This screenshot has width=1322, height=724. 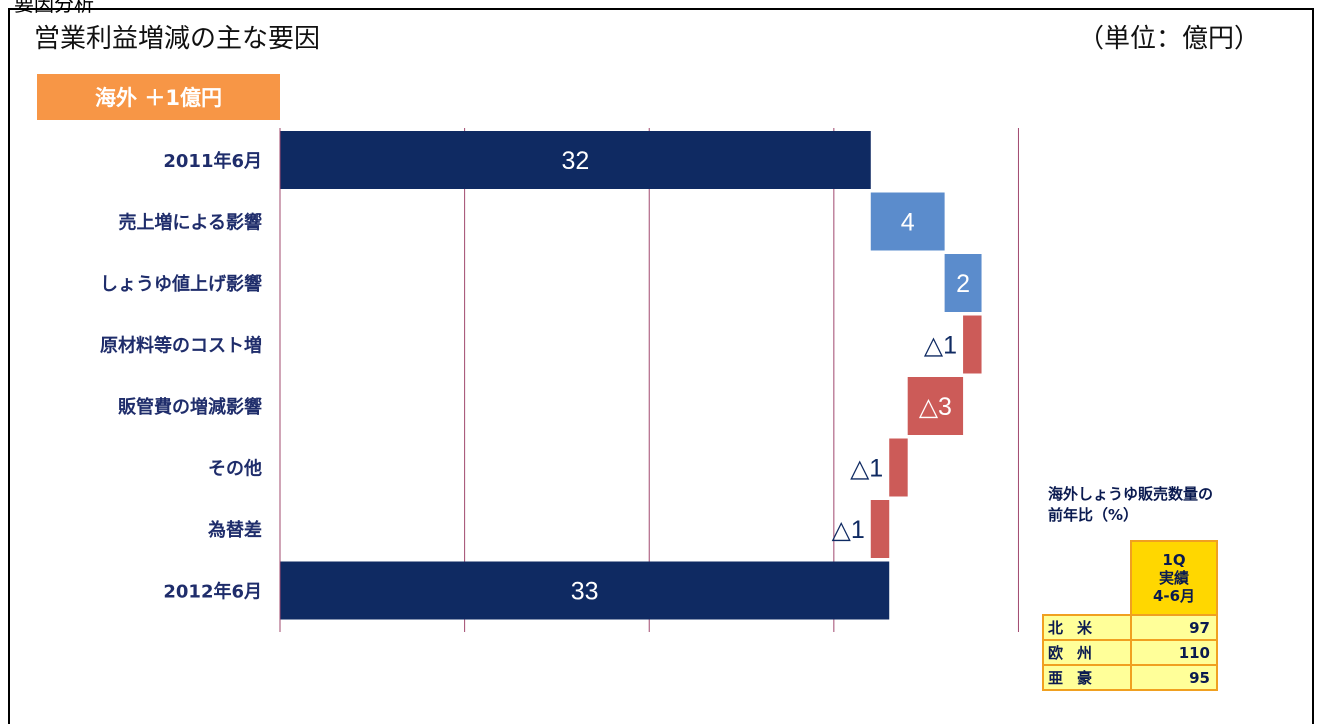 I want to click on table-row: 北米 97, so click(x=1130, y=627).